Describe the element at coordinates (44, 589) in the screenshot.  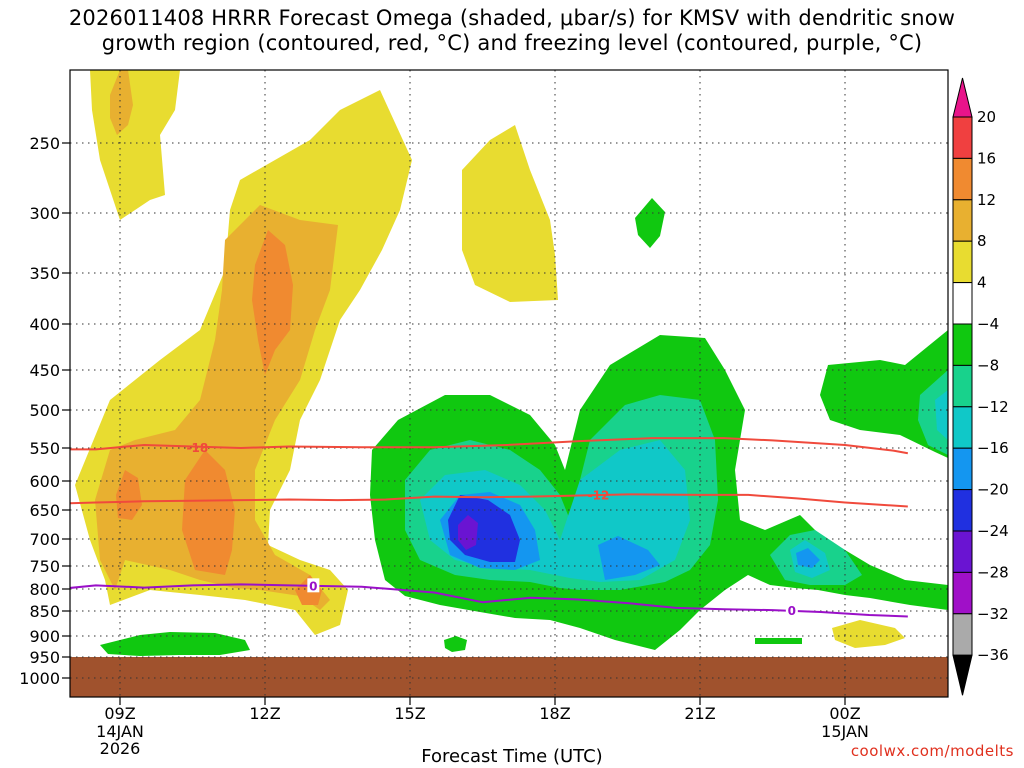
I see `y-tick-label-800: 800` at that location.